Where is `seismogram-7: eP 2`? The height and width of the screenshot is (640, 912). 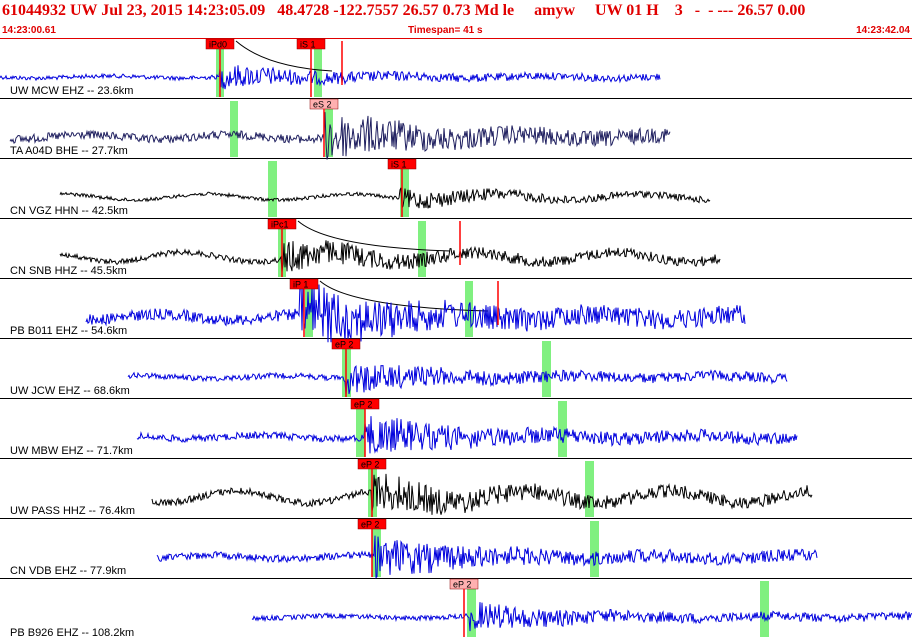 seismogram-7: eP 2 is located at coordinates (456, 488).